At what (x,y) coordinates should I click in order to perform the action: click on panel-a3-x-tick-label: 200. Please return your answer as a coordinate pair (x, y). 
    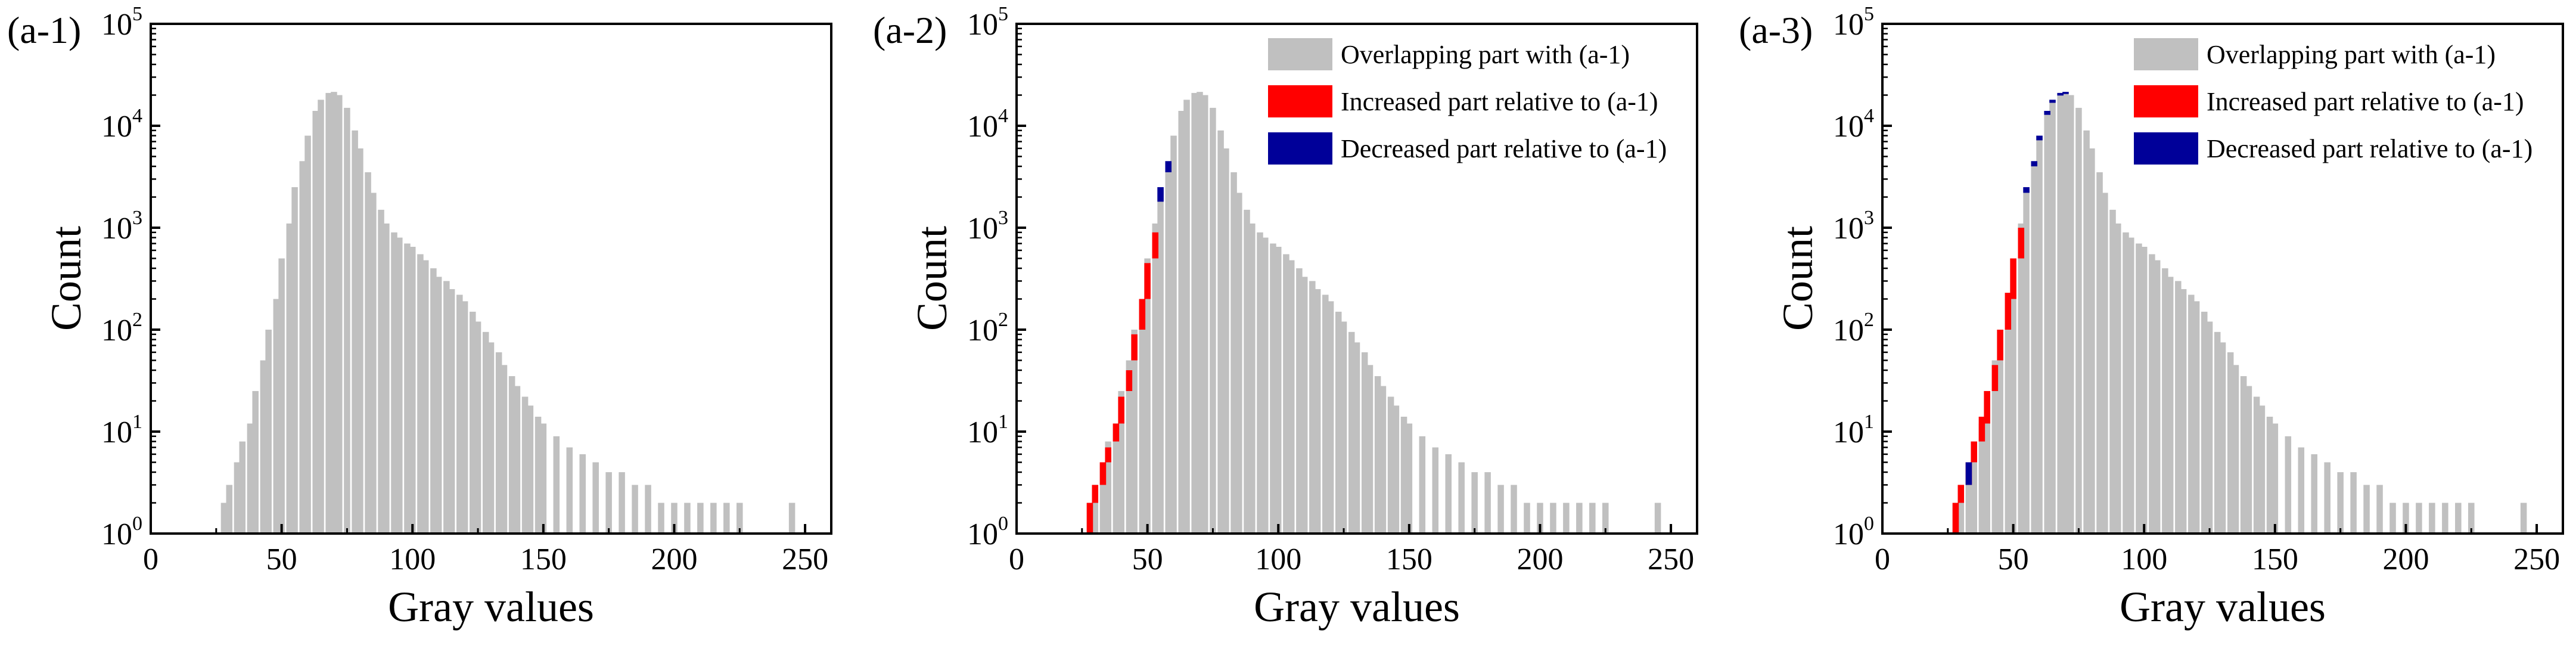
    Looking at the image, I should click on (2405, 559).